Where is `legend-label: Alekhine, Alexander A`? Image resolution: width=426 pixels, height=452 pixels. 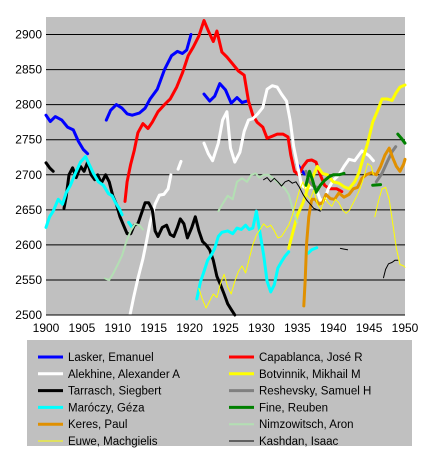
legend-label: Alekhine, Alexander A is located at coordinates (124, 375).